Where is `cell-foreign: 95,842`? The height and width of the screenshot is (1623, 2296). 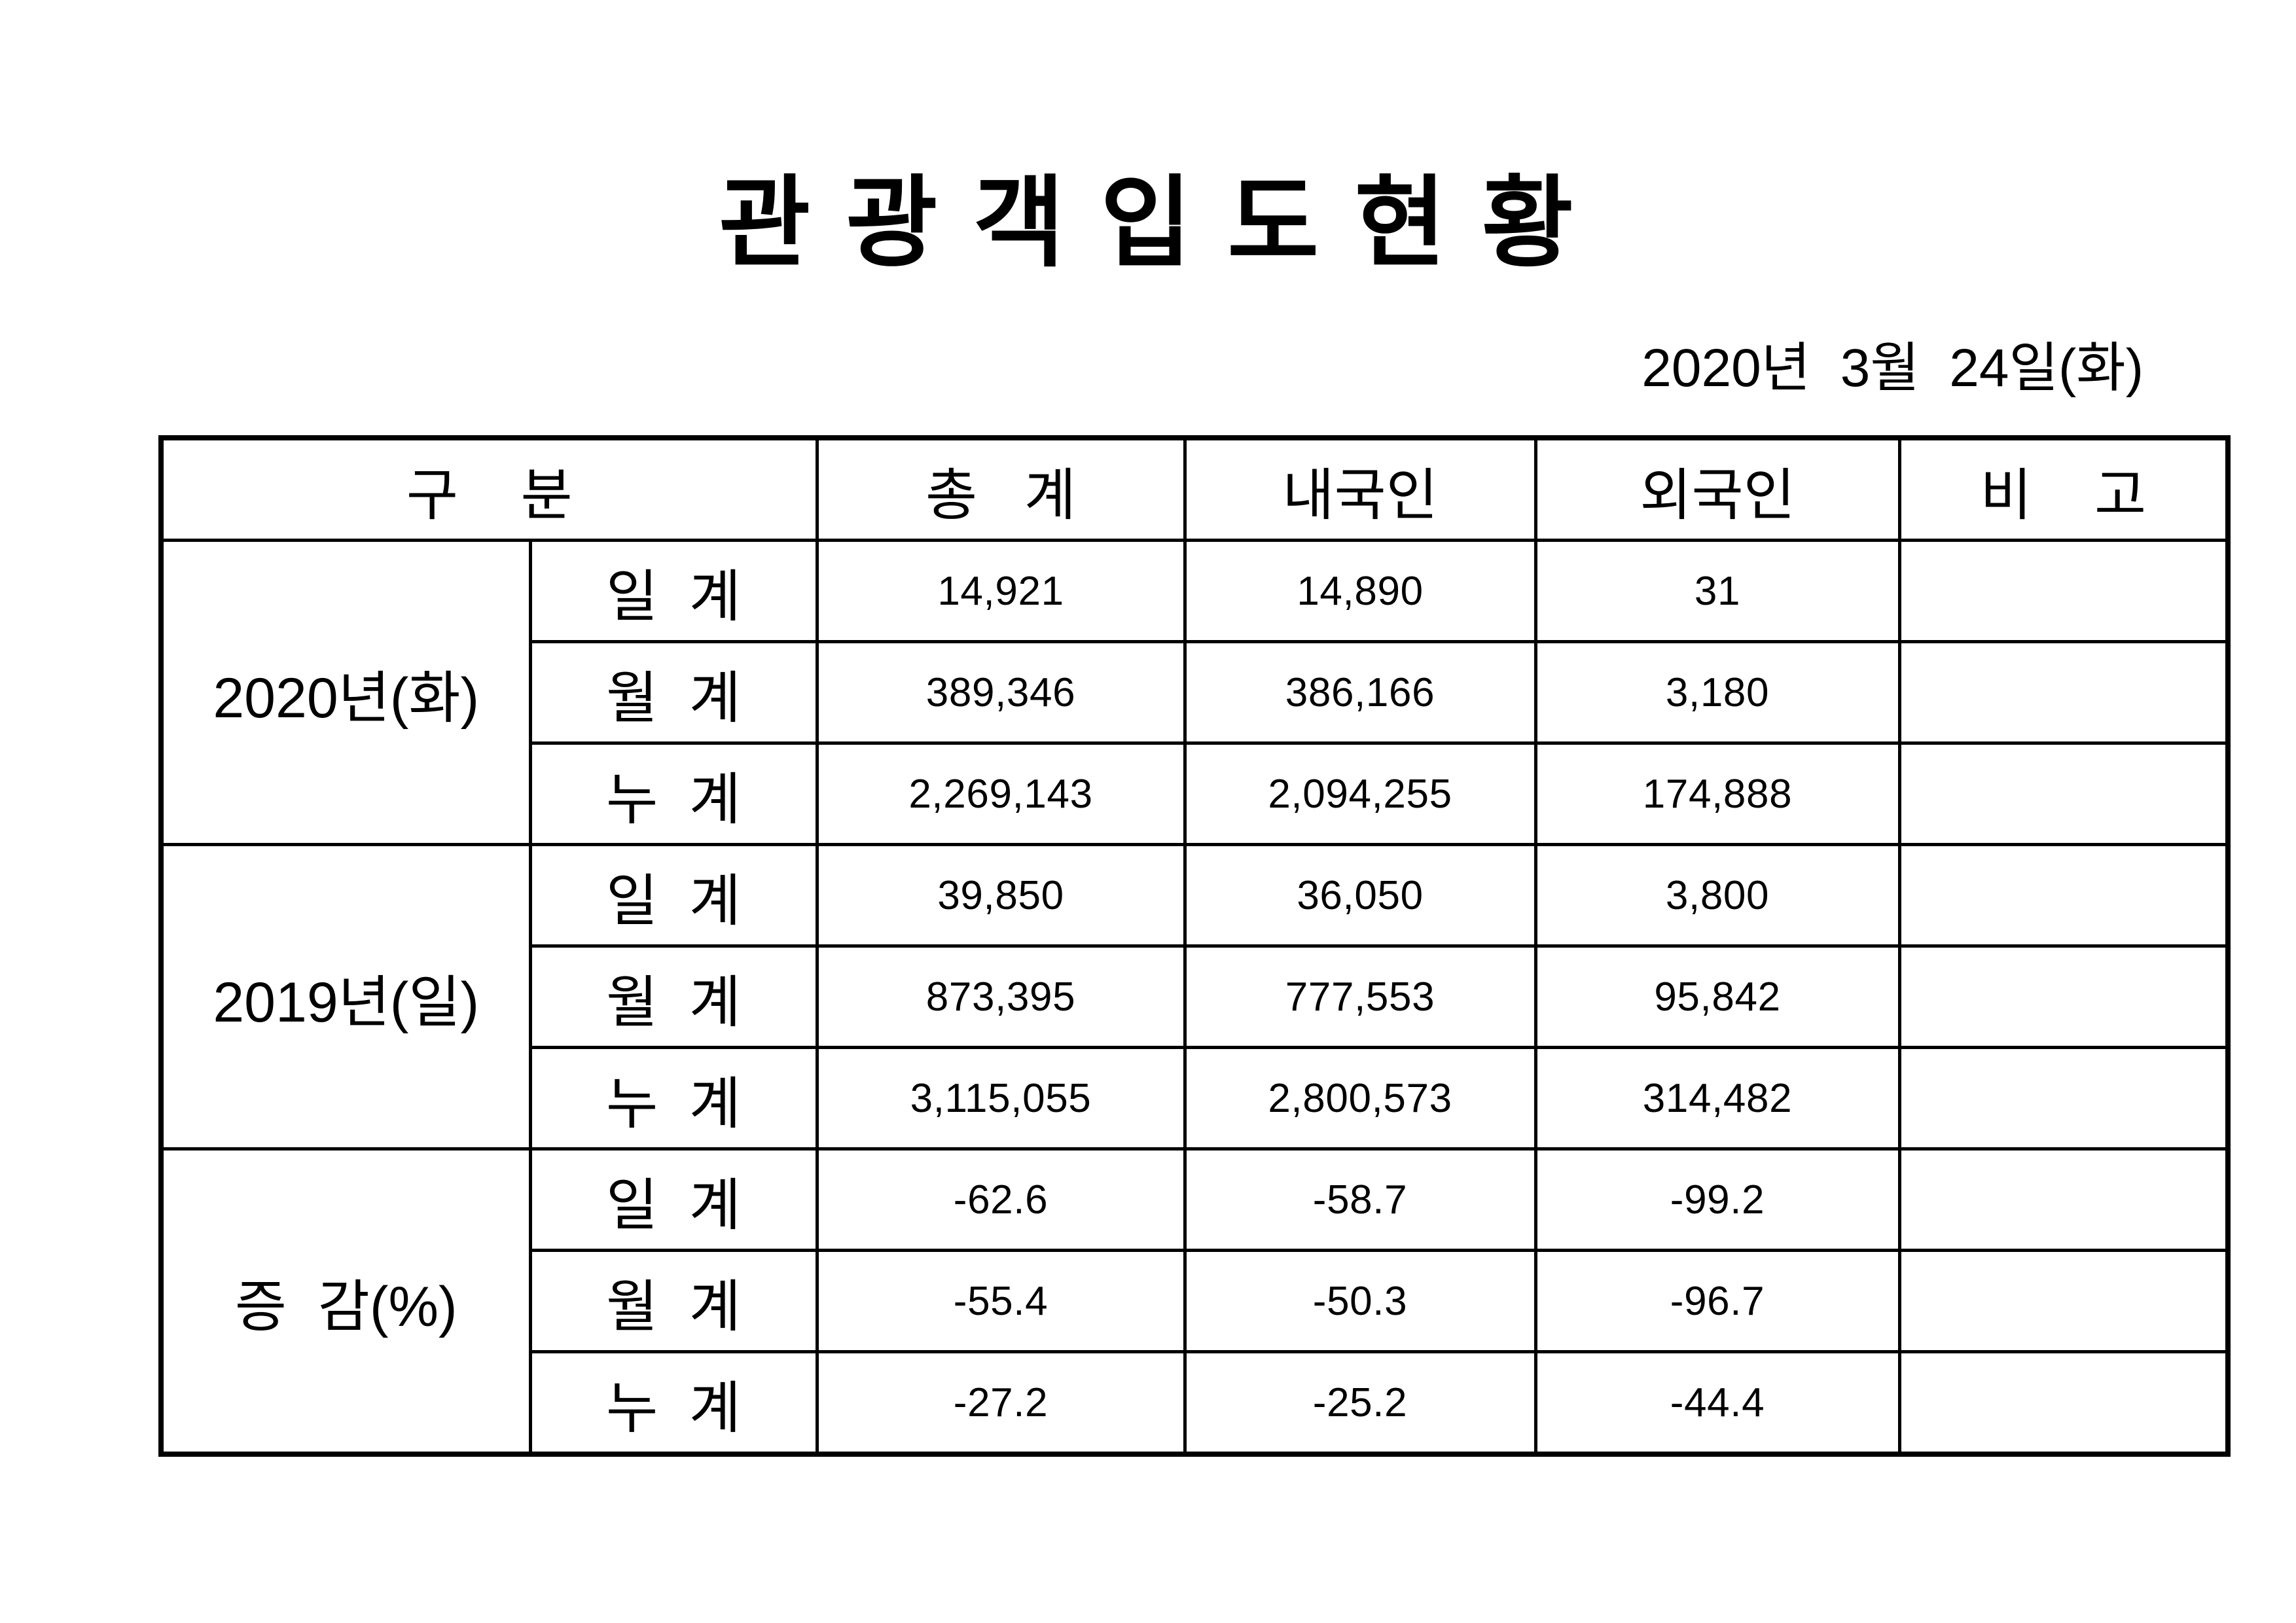
cell-foreign: 95,842 is located at coordinates (1717, 996).